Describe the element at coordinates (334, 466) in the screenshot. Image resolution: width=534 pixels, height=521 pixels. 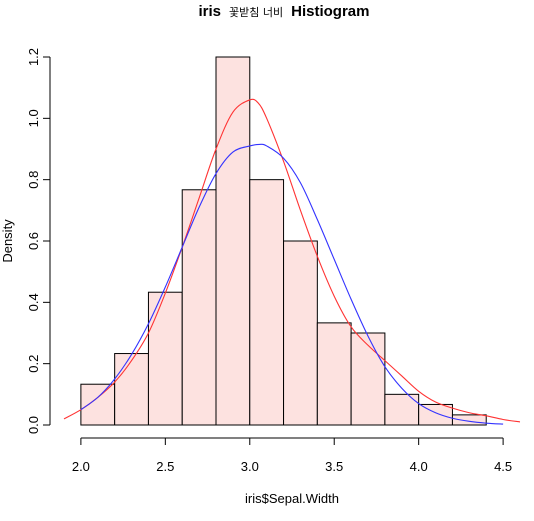
I see `x-tick-label: 3.5` at that location.